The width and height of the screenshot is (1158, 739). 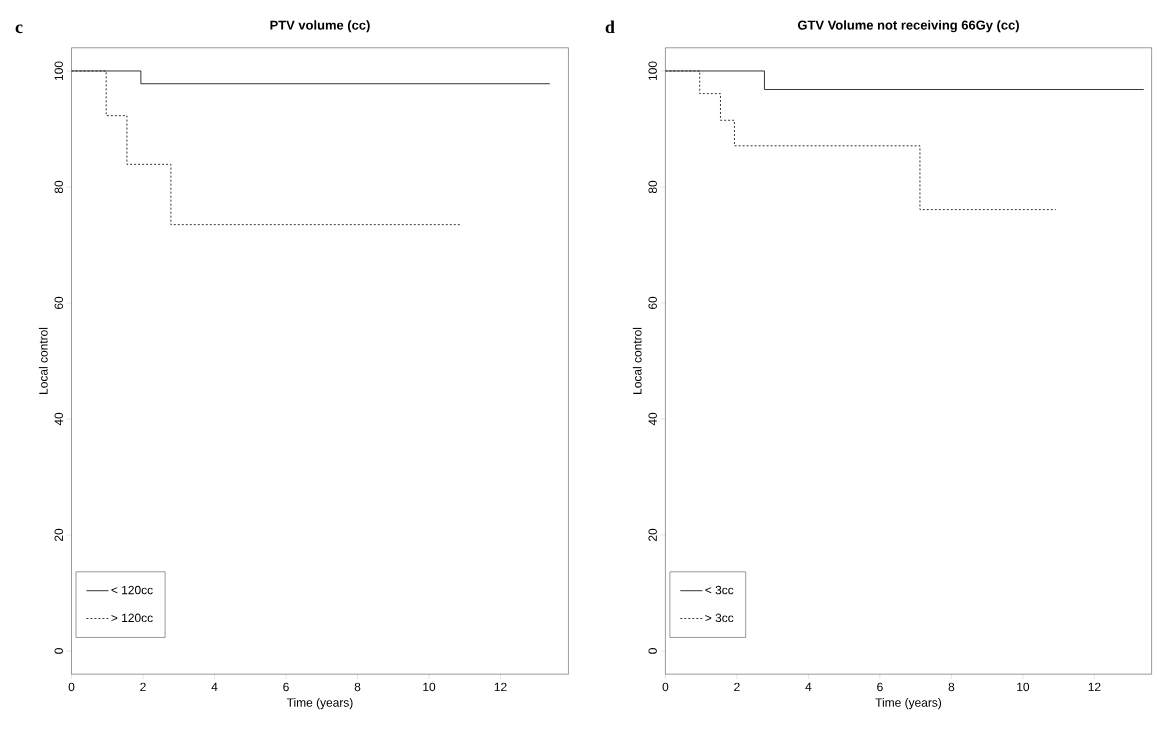 What do you see at coordinates (610, 27) in the screenshot?
I see `text: d` at bounding box center [610, 27].